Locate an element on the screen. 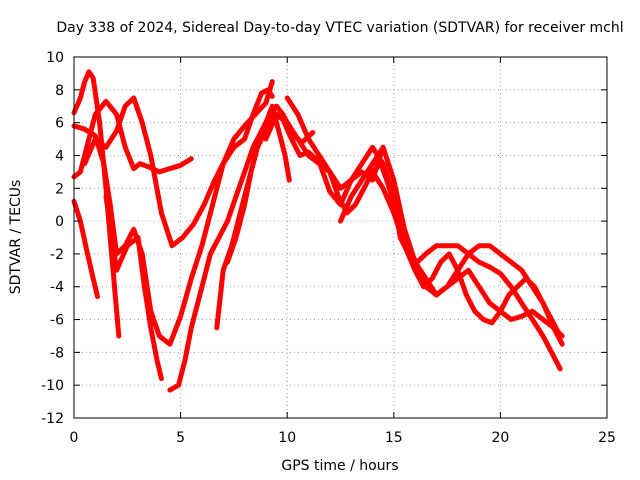 The width and height of the screenshot is (640, 480). y-tick-label: -10 is located at coordinates (52, 386).